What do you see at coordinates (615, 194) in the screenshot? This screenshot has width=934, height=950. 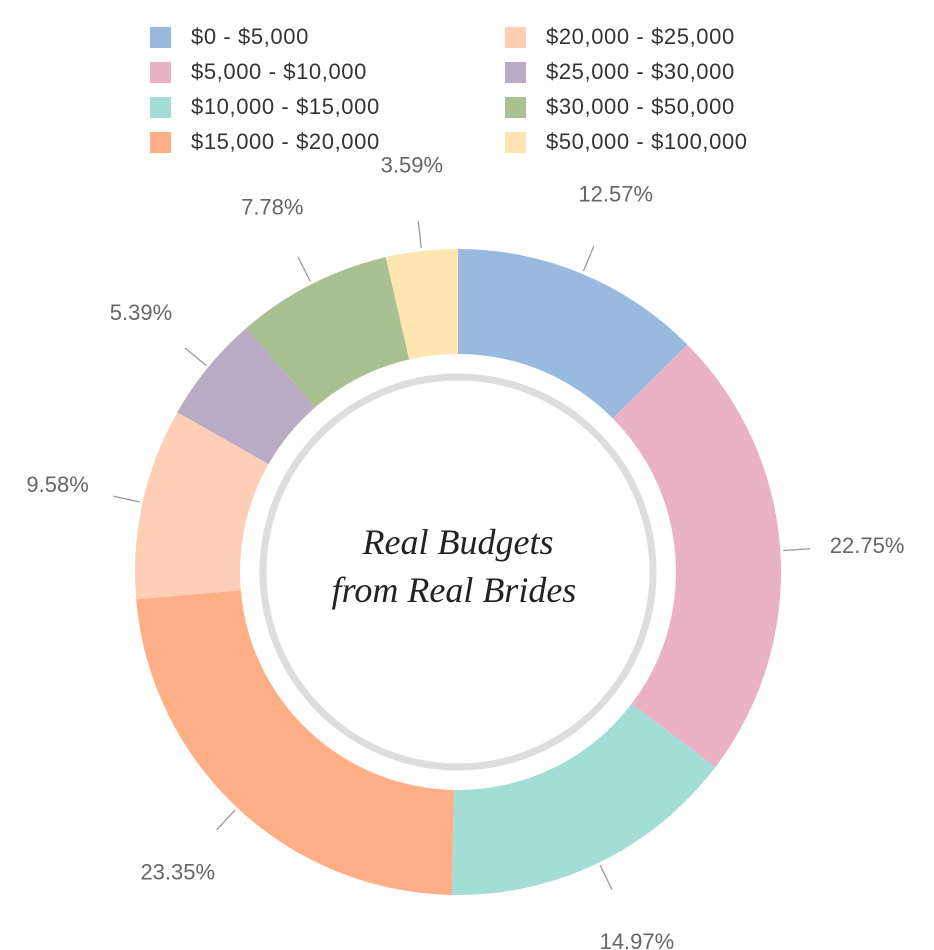 I see `percentage-label: 12.57%` at bounding box center [615, 194].